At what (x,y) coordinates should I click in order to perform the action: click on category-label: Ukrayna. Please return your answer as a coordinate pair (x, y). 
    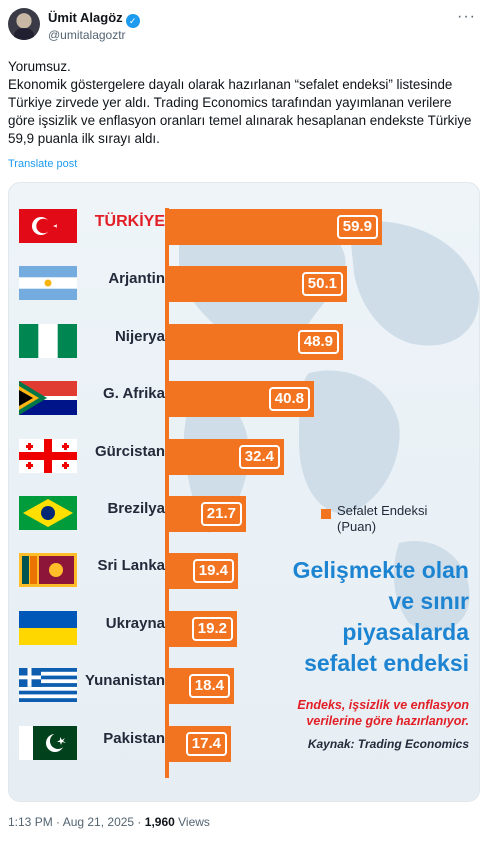
    Looking at the image, I should click on (135, 623).